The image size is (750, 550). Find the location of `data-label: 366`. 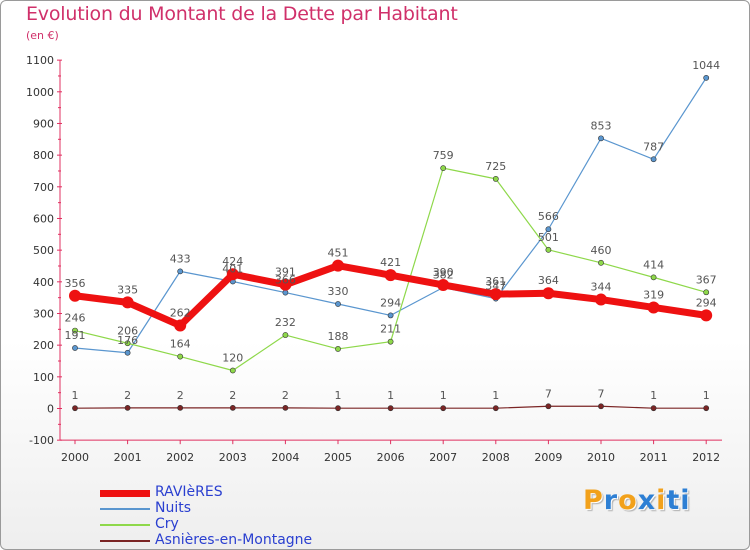

data-label: 366 is located at coordinates (285, 280).